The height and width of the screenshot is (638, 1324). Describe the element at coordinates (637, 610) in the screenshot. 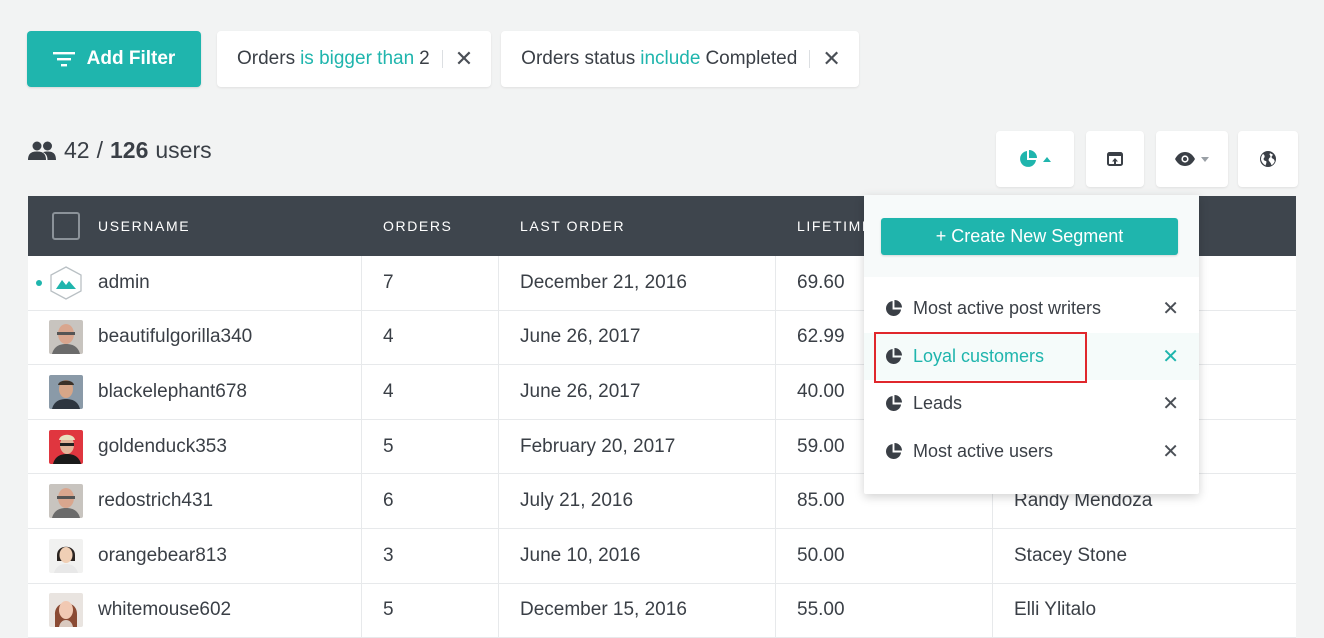

I see `cell-last-order: December 15, 2016` at that location.